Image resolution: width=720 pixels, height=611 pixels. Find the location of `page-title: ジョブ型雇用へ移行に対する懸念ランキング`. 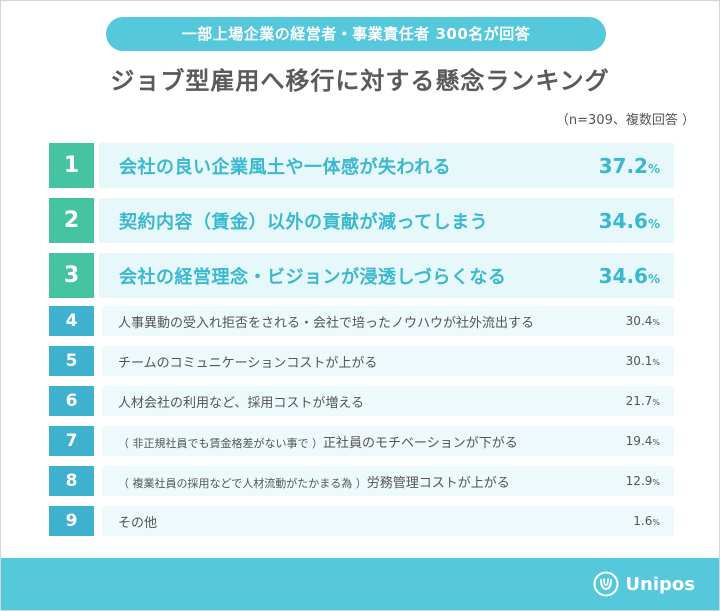

page-title: ジョブ型雇用へ移行に対する懸念ランキング is located at coordinates (360, 81).